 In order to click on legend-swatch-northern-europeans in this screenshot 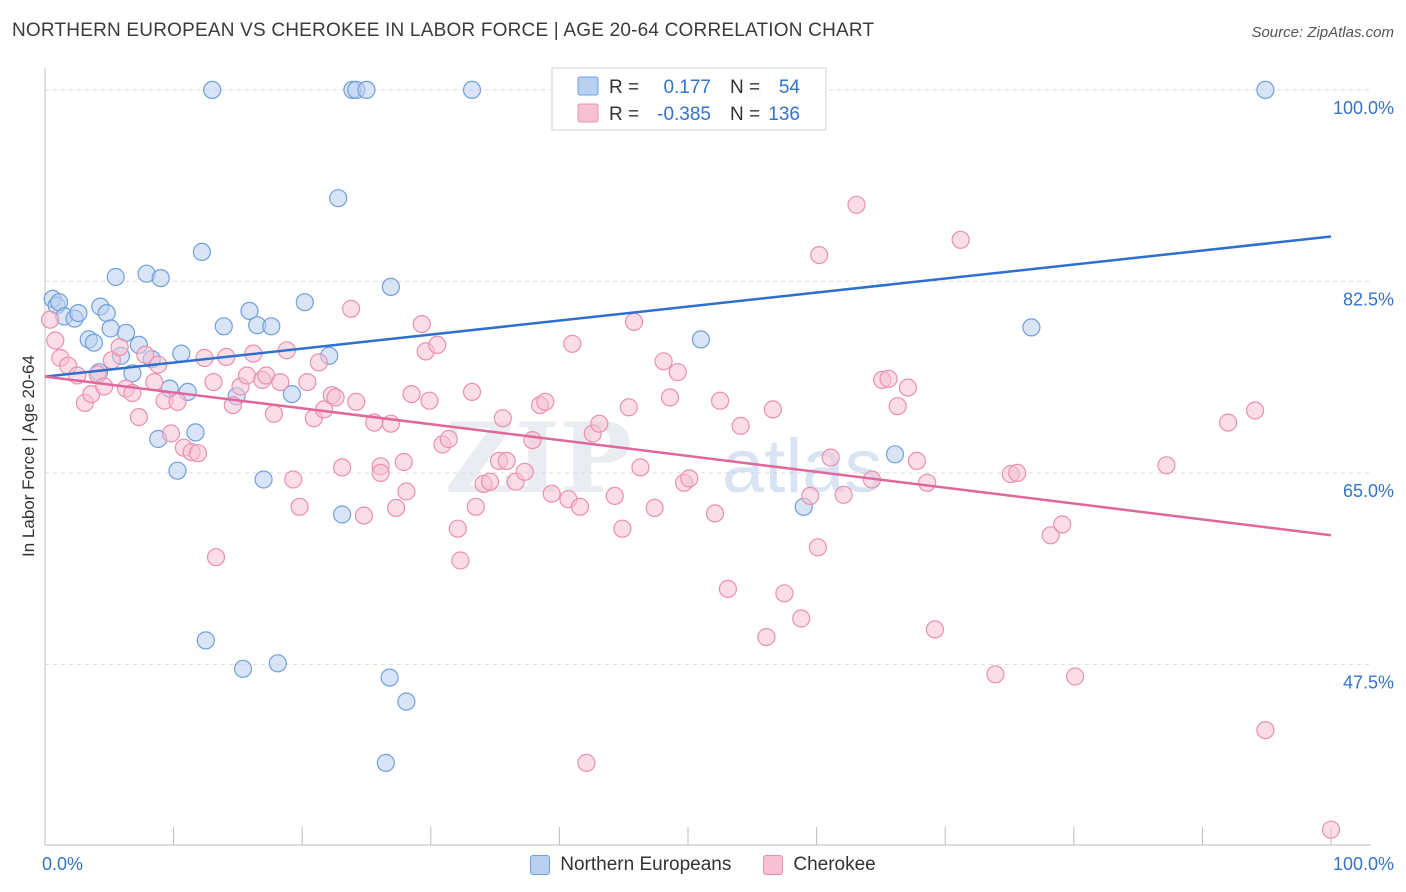, I will do `click(588, 86)`.